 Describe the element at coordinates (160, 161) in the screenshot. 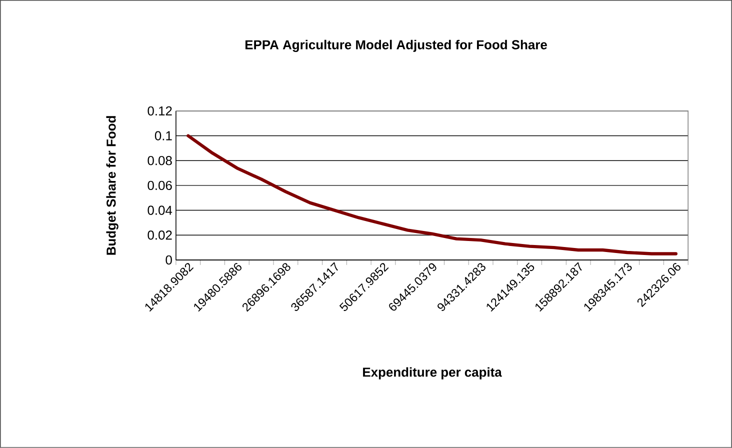

I see `y-tick-label: 0.08` at that location.